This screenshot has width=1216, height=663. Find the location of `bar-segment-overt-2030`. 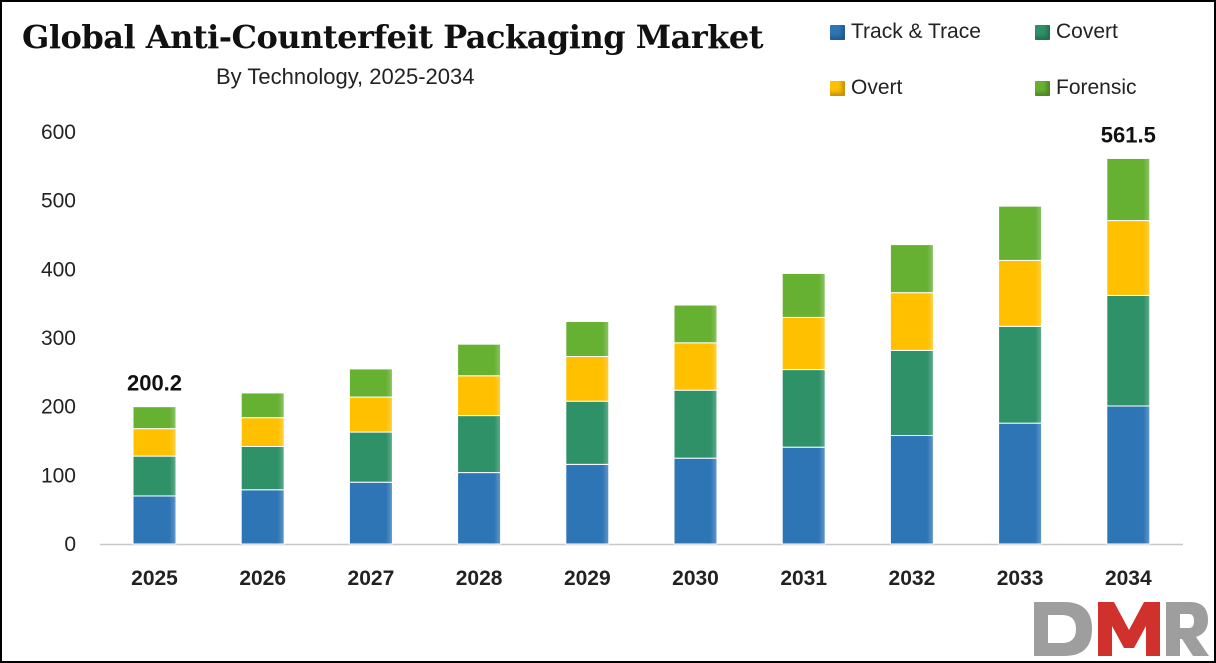

bar-segment-overt-2030 is located at coordinates (695, 366).